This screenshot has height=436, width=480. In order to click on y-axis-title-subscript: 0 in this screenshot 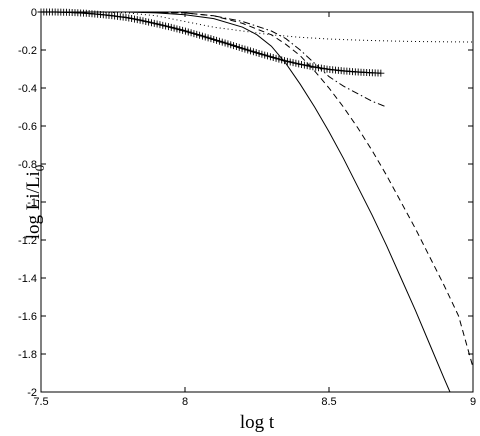, I will do `click(39, 168)`.